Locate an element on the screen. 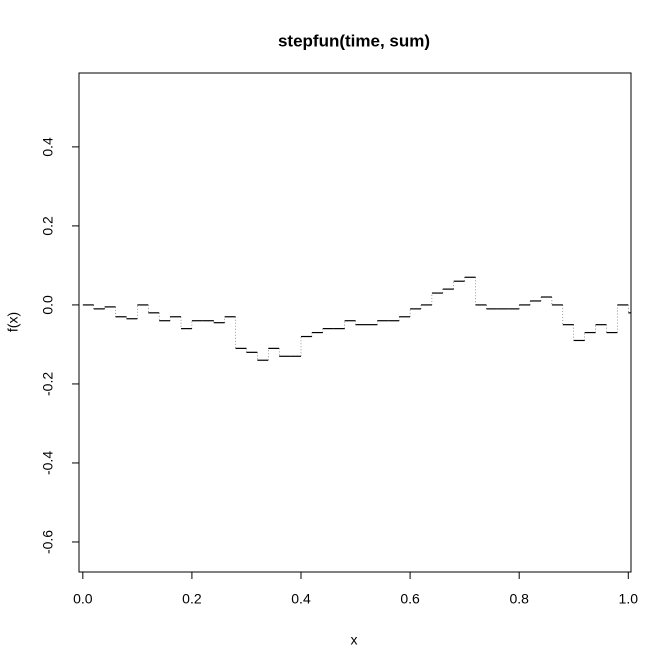  y-tick-label: 0.0 is located at coordinates (48, 305).